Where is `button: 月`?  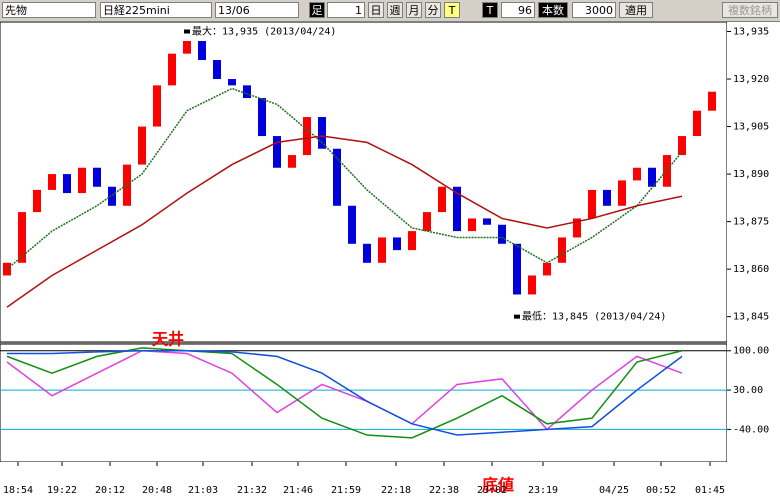 button: 月 is located at coordinates (414, 10).